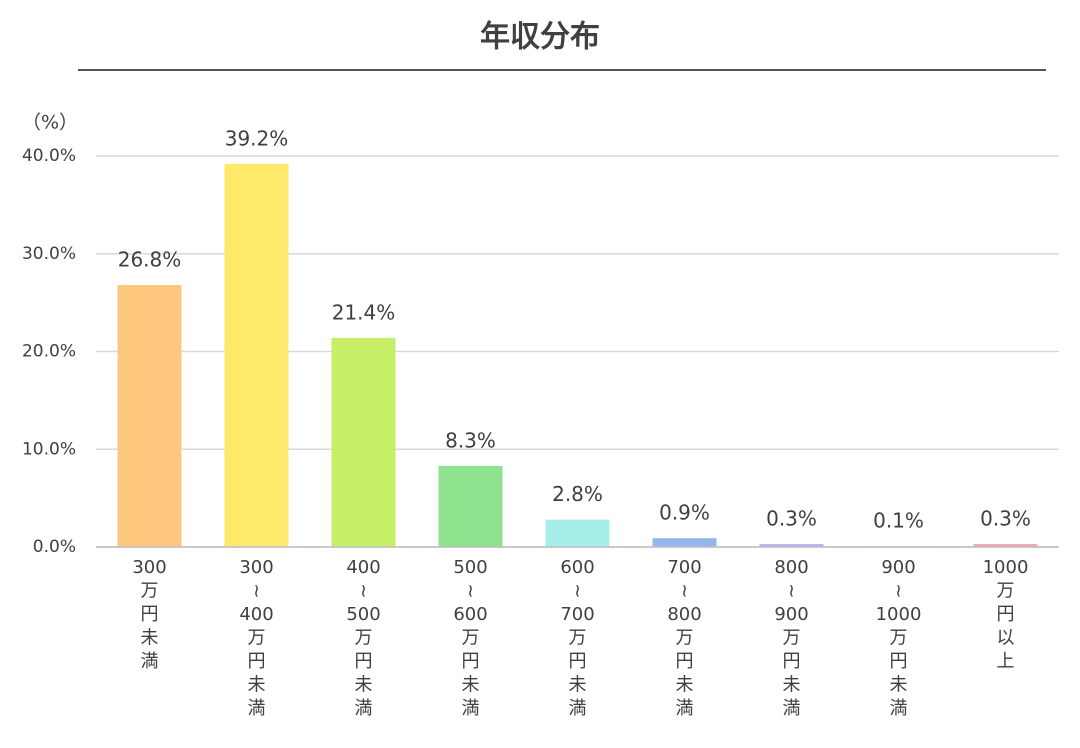  Describe the element at coordinates (684, 513) in the screenshot. I see `value-label: 0.9%` at that location.